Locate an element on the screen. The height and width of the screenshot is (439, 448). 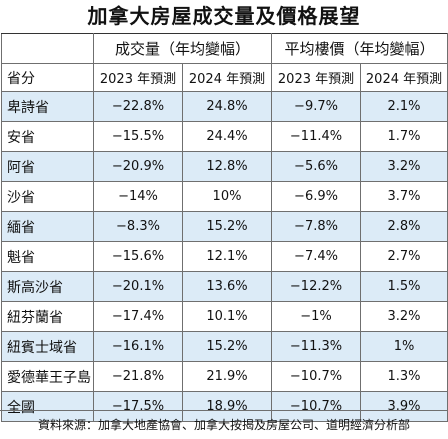
source-note: 資料來源：加拿大地產協會、加拿大按揭及房屋公司、道明經濟分析部 is located at coordinates (224, 424).